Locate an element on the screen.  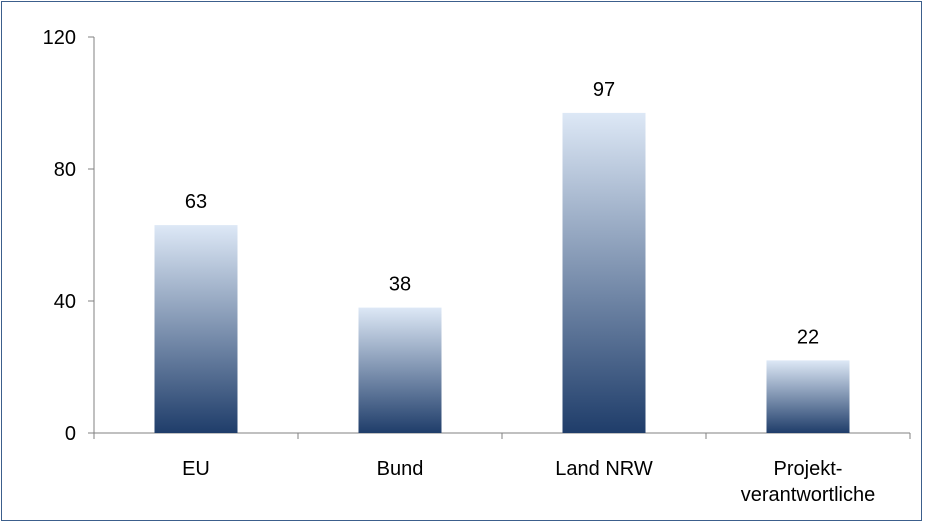
data-label: 38 is located at coordinates (400, 285).